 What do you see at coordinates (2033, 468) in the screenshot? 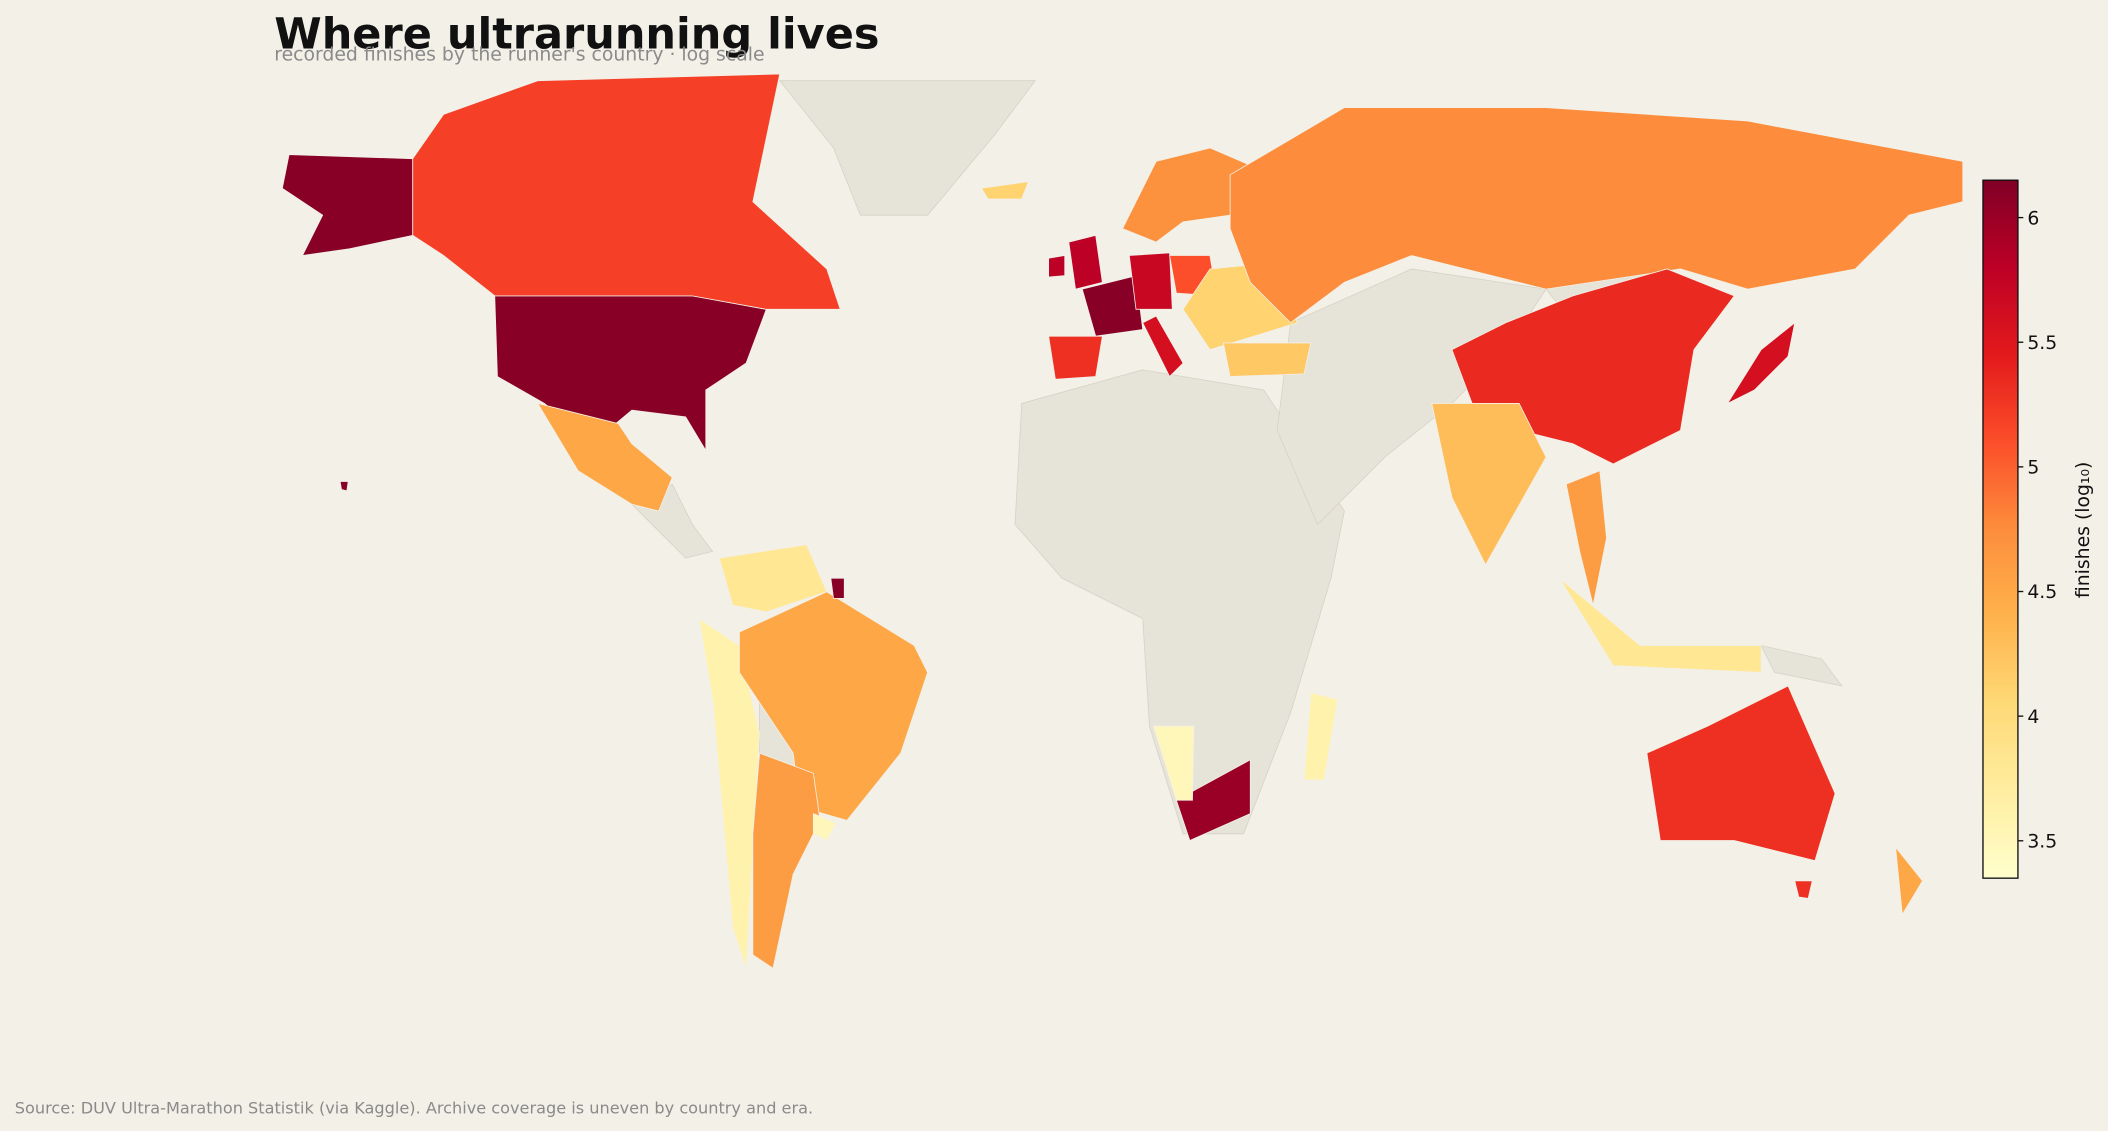
I see `colorbar-tick-label: 5` at bounding box center [2033, 468].